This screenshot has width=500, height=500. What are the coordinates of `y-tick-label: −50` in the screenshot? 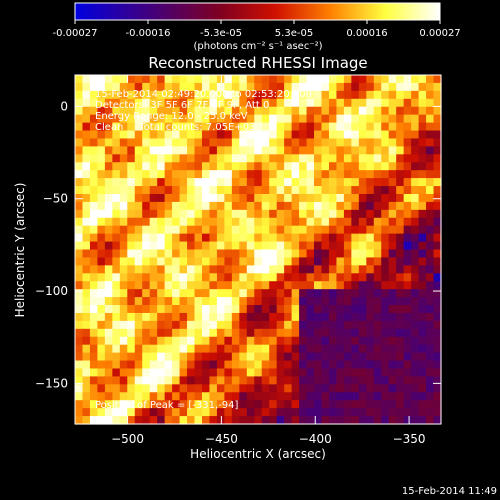 It's located at (55, 199).